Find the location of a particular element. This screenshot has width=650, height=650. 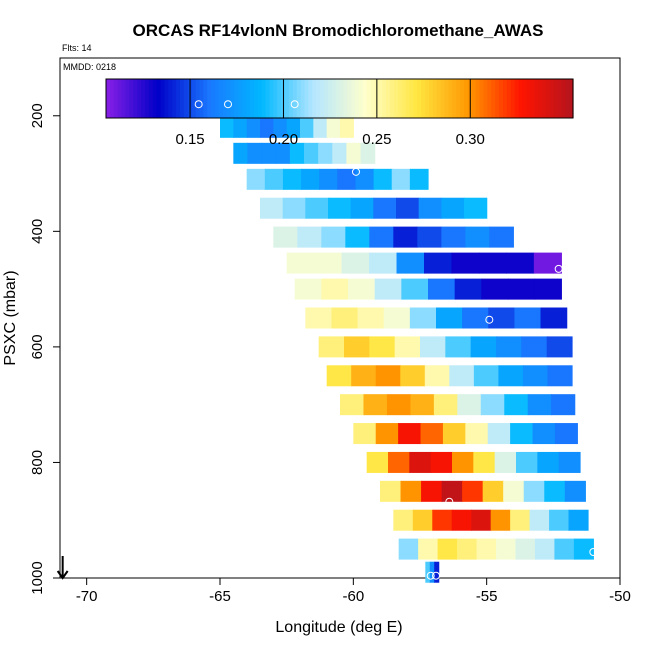

y-tick-label: 200 is located at coordinates (37, 115).